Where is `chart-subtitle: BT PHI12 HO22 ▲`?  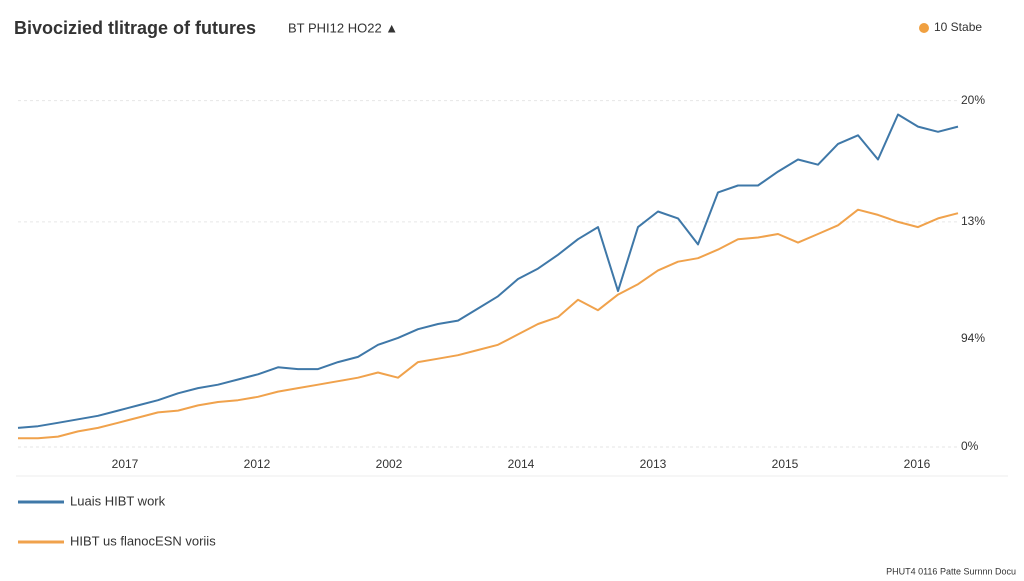
chart-subtitle: BT PHI12 HO22 ▲ is located at coordinates (343, 27).